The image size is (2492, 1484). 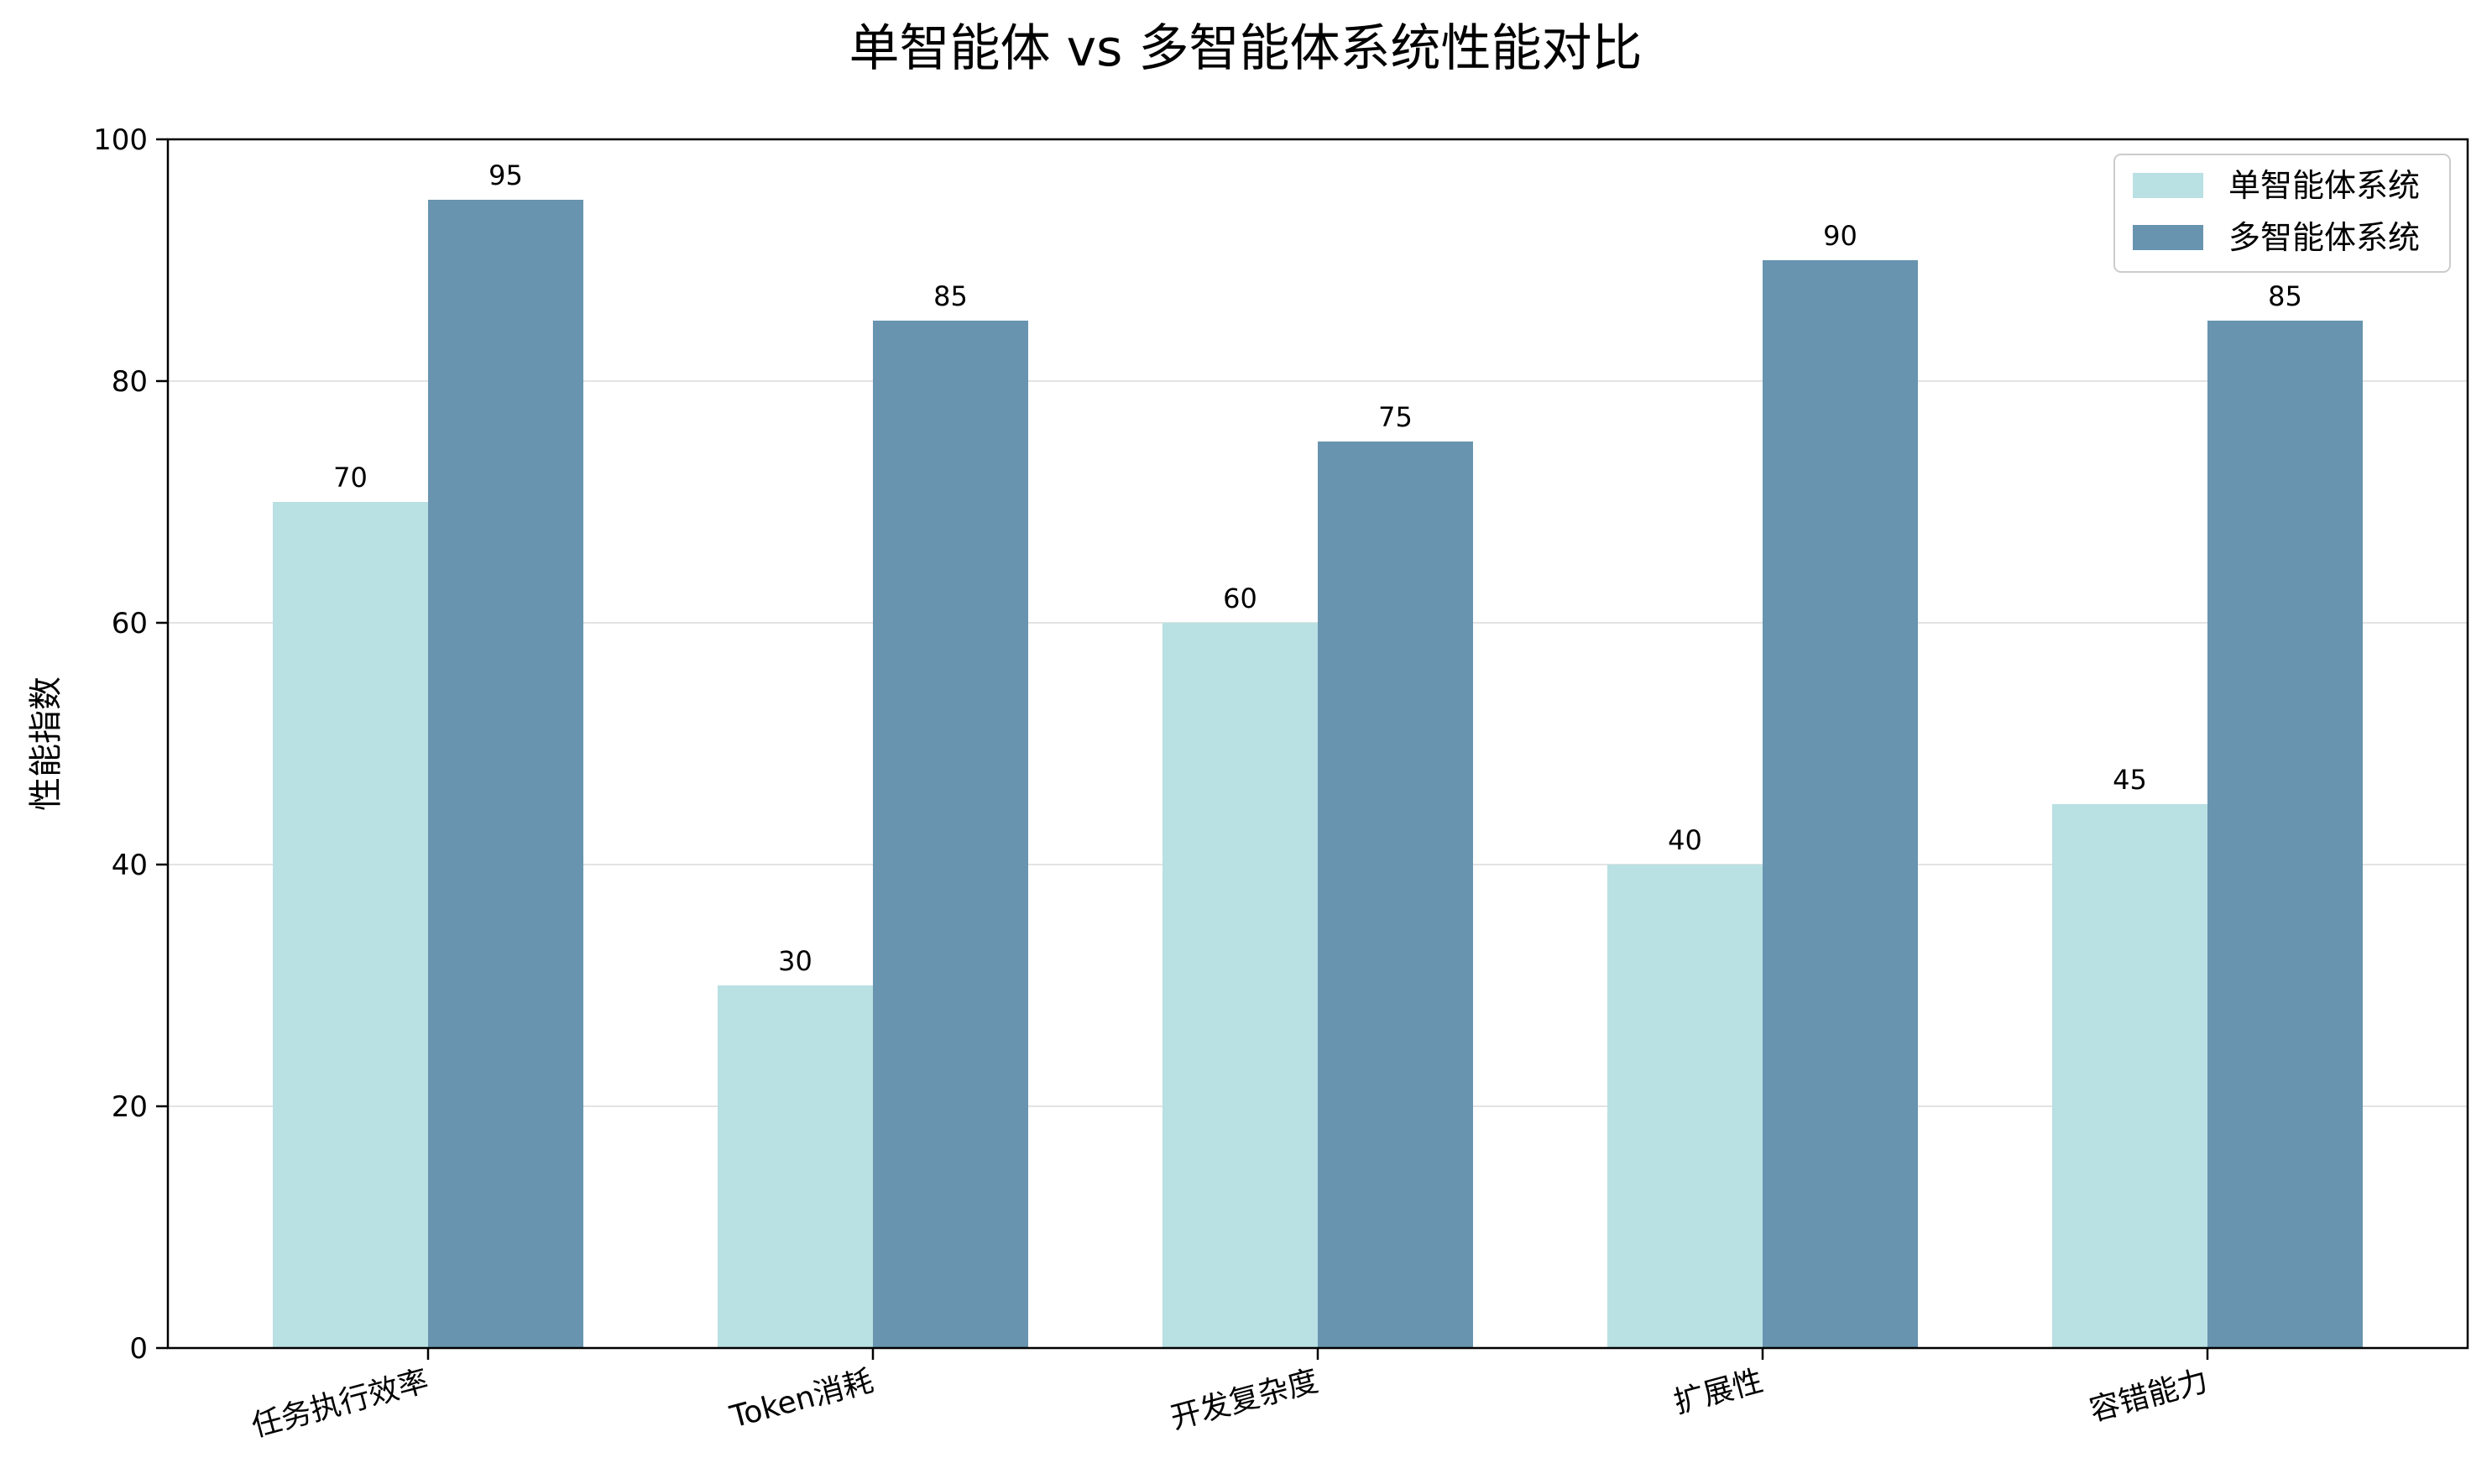 What do you see at coordinates (795, 961) in the screenshot?
I see `data-label: 30` at bounding box center [795, 961].